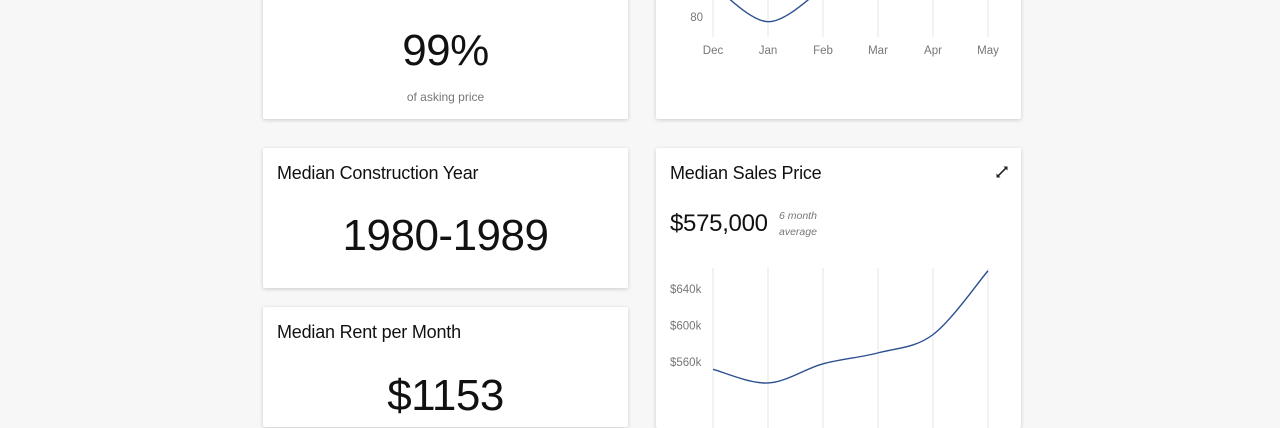  What do you see at coordinates (378, 173) in the screenshot?
I see `construction-year-title: Median Construction Year` at bounding box center [378, 173].